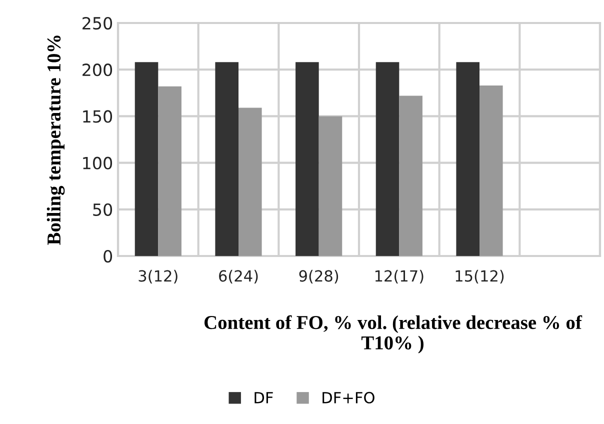 This screenshot has width=604, height=424. What do you see at coordinates (102, 209) in the screenshot?
I see `y-tick-label: 50` at bounding box center [102, 209].